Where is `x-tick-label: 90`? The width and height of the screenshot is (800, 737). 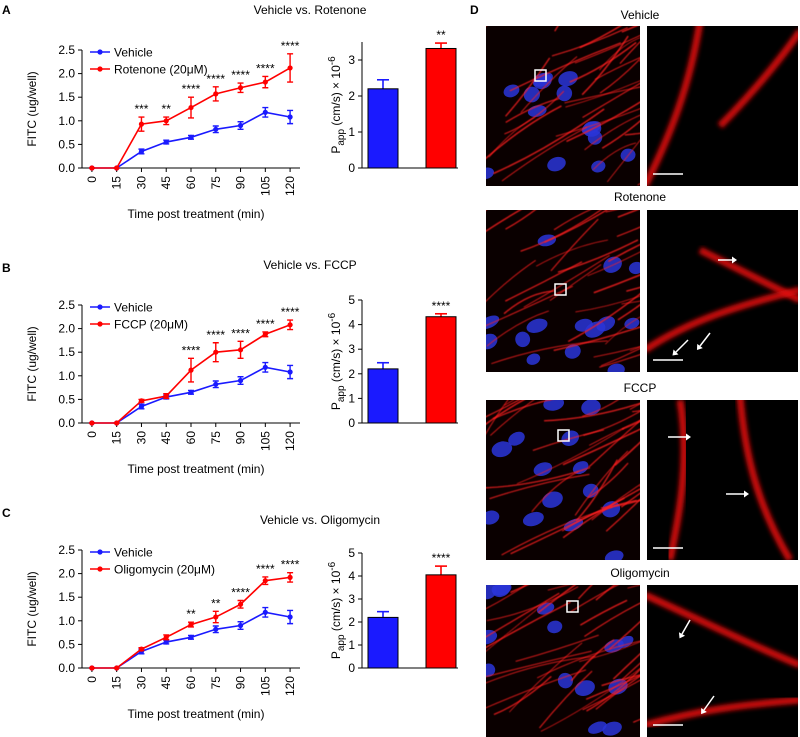 x-tick-label: 90 is located at coordinates (241, 183).